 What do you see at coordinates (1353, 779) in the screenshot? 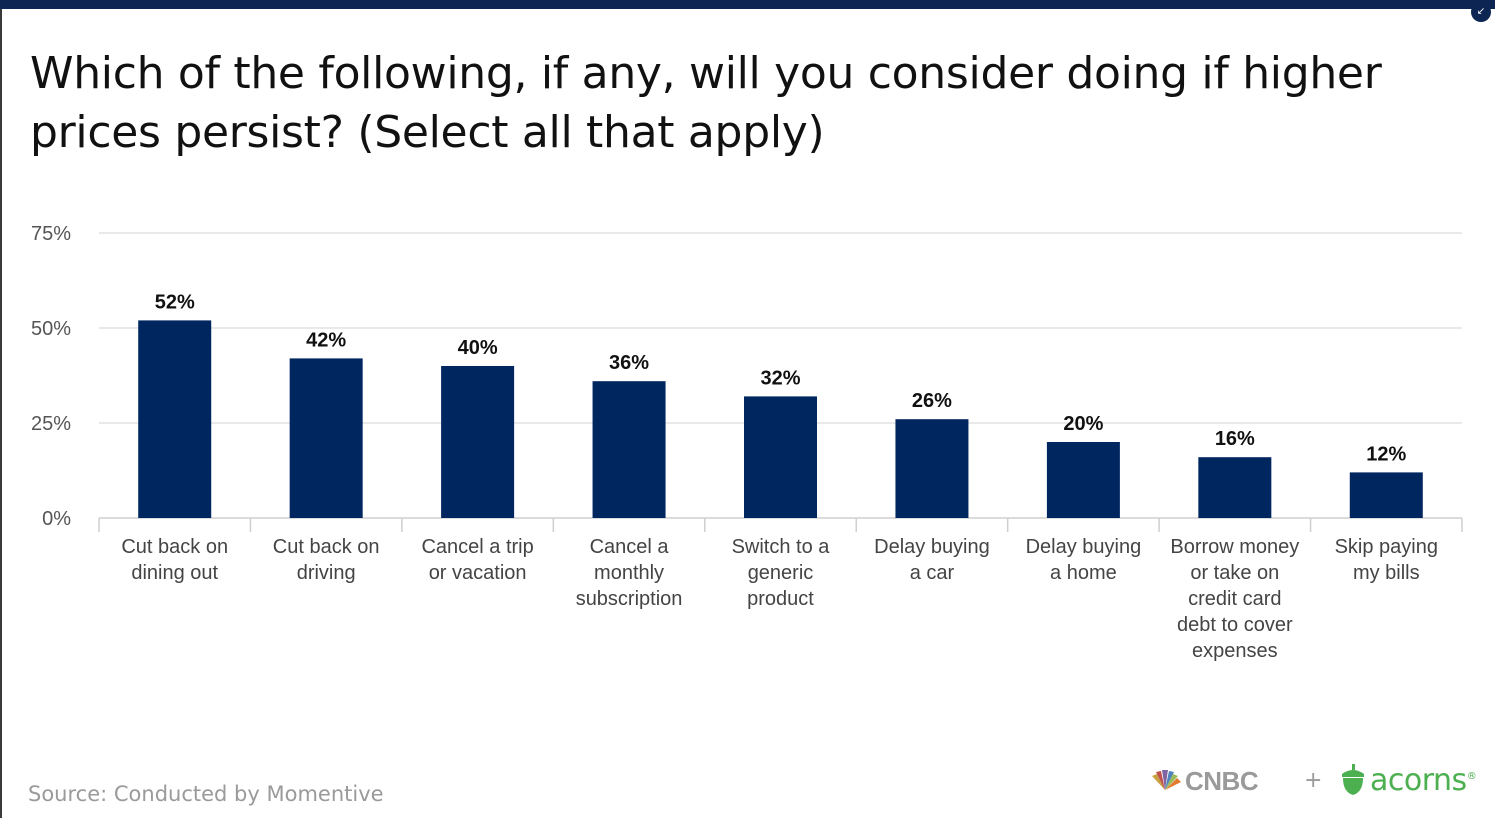
I see `acorn-icon` at bounding box center [1353, 779].